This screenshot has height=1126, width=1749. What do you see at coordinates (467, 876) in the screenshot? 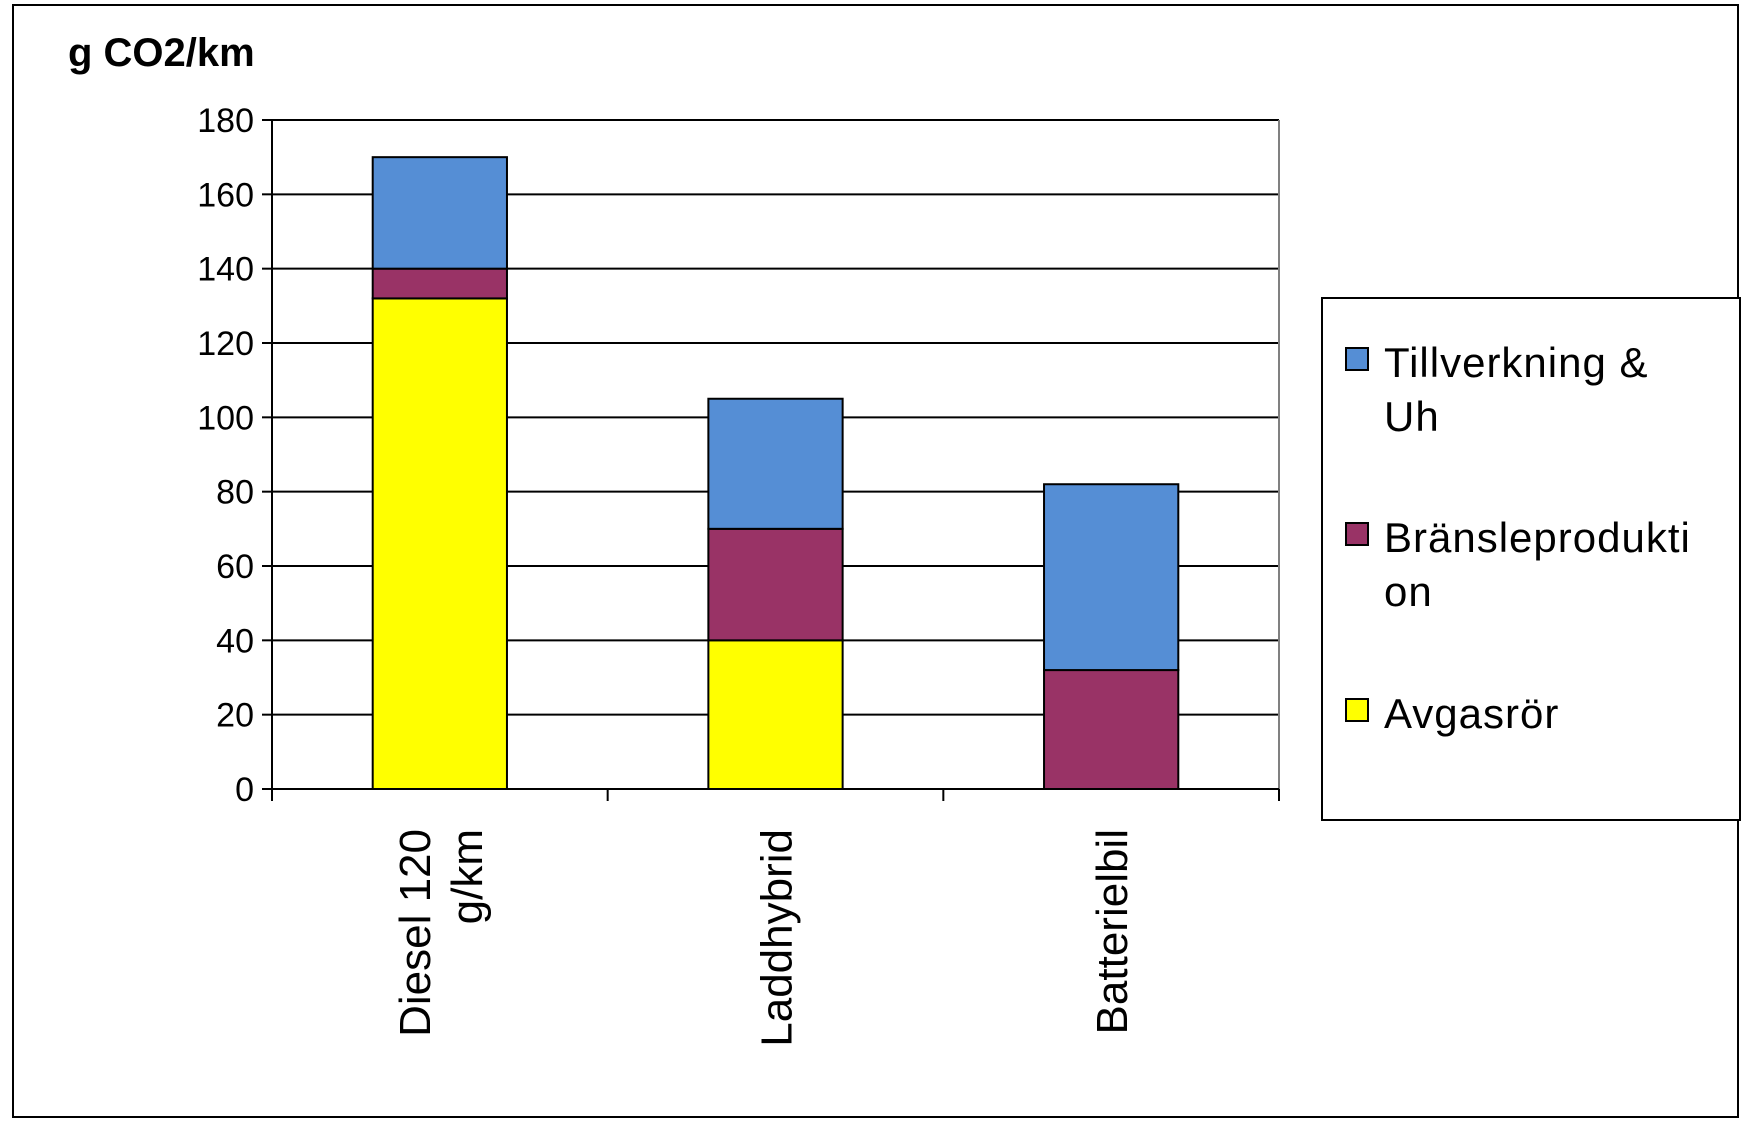
I see `x-category-label-line: g/km` at bounding box center [467, 876].